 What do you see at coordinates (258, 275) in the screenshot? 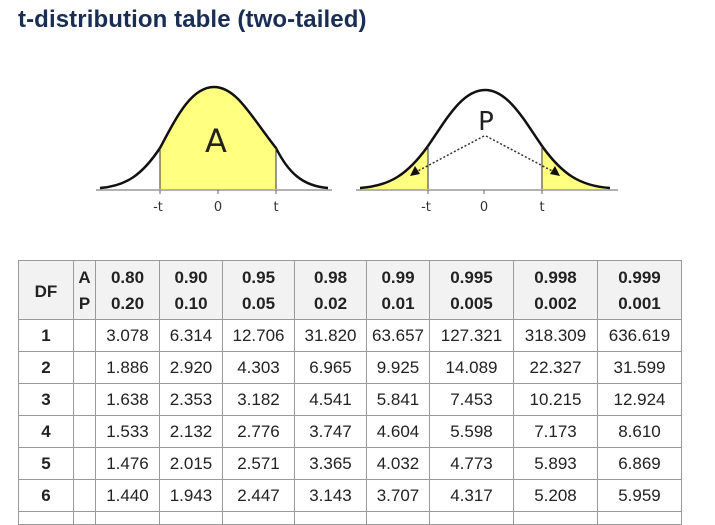
I see `a-value: 0.95` at bounding box center [258, 275].